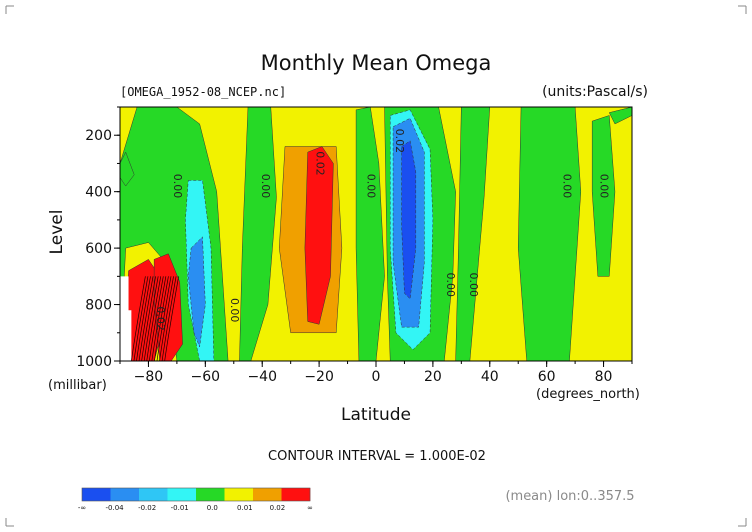 This screenshot has height=532, width=752. What do you see at coordinates (490, 377) in the screenshot?
I see `x-tick-label: 40` at bounding box center [490, 377].